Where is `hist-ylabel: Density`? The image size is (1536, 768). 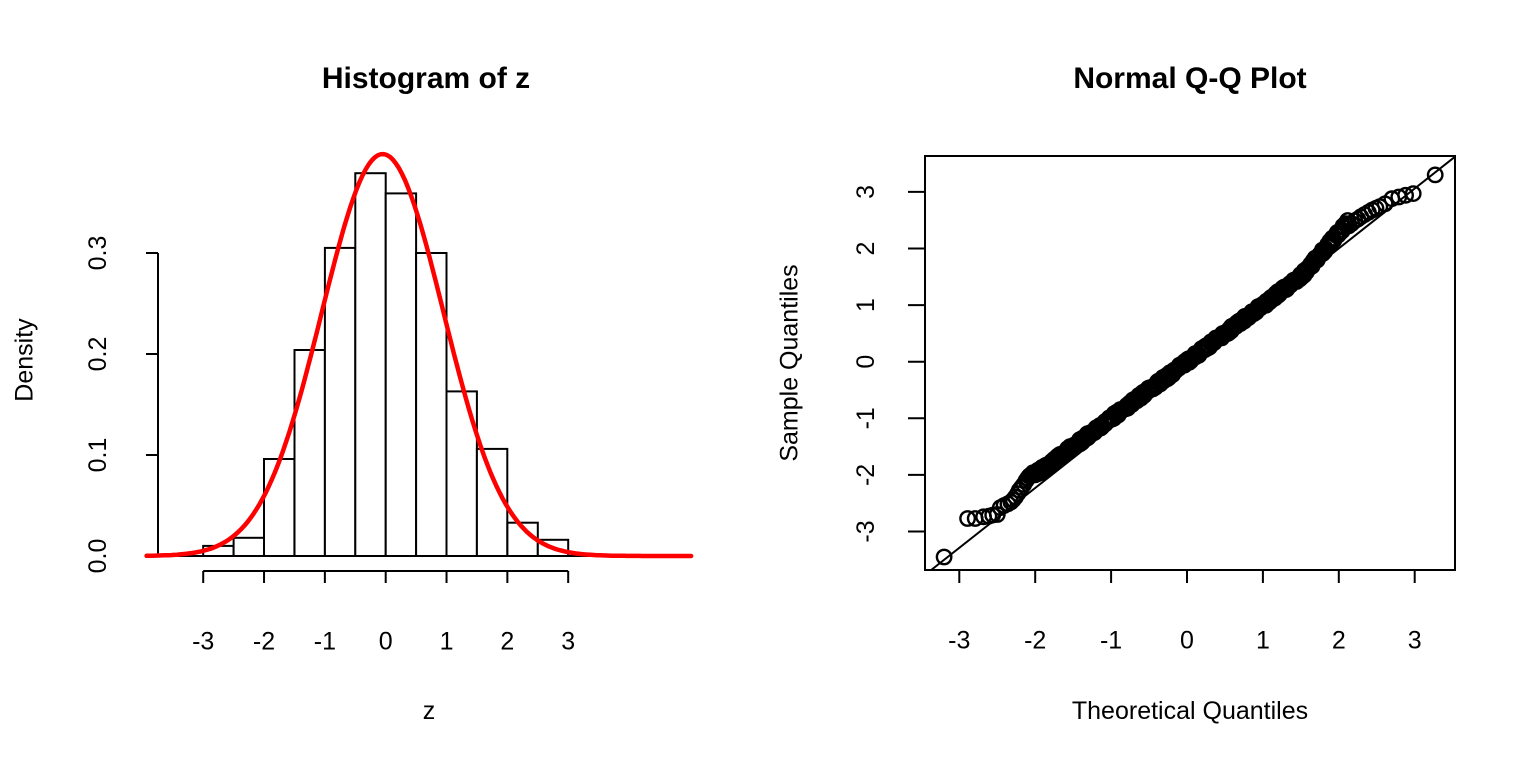
hist-ylabel: Density is located at coordinates (24, 360).